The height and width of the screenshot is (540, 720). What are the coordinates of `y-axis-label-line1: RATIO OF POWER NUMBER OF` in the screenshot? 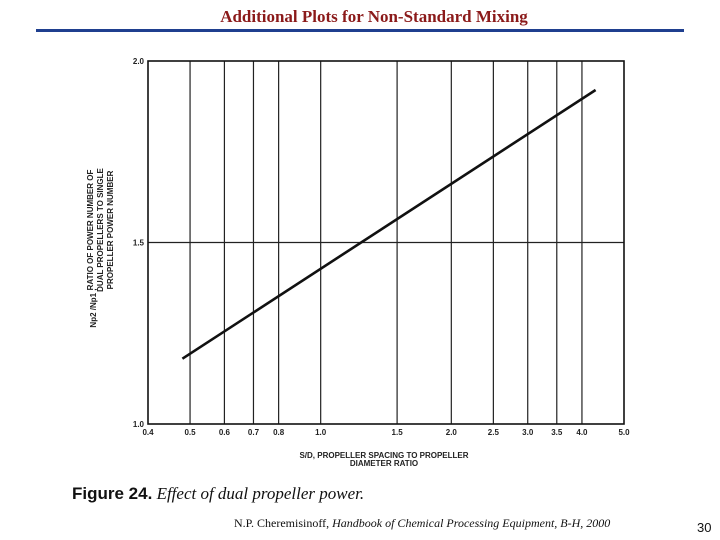 It's located at (90, 230).